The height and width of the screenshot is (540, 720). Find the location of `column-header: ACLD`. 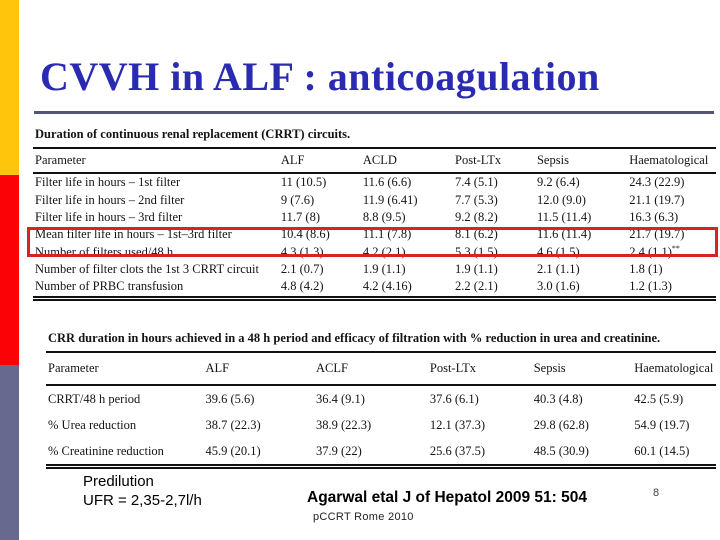

column-header: ACLD is located at coordinates (407, 161).